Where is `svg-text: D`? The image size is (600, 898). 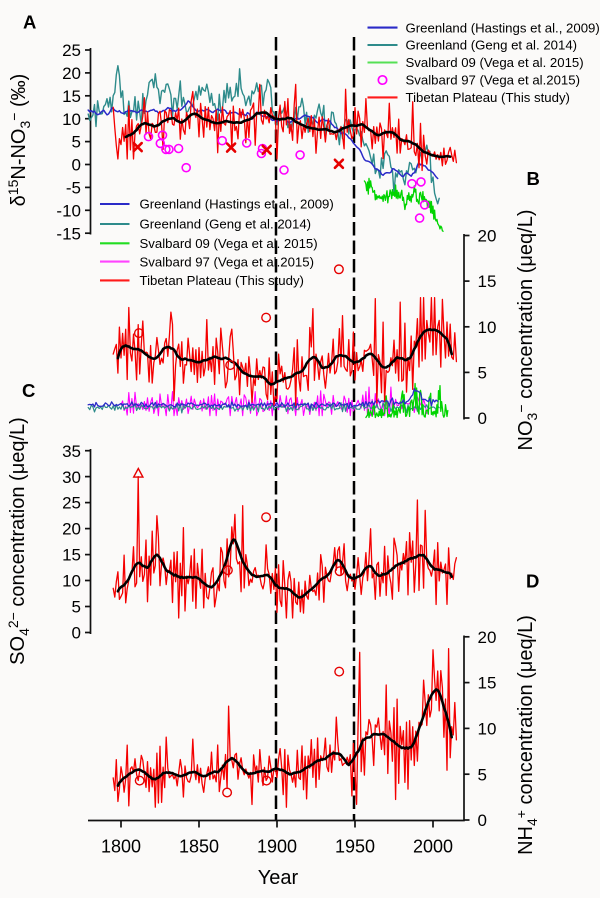 svg-text: D is located at coordinates (532, 581).